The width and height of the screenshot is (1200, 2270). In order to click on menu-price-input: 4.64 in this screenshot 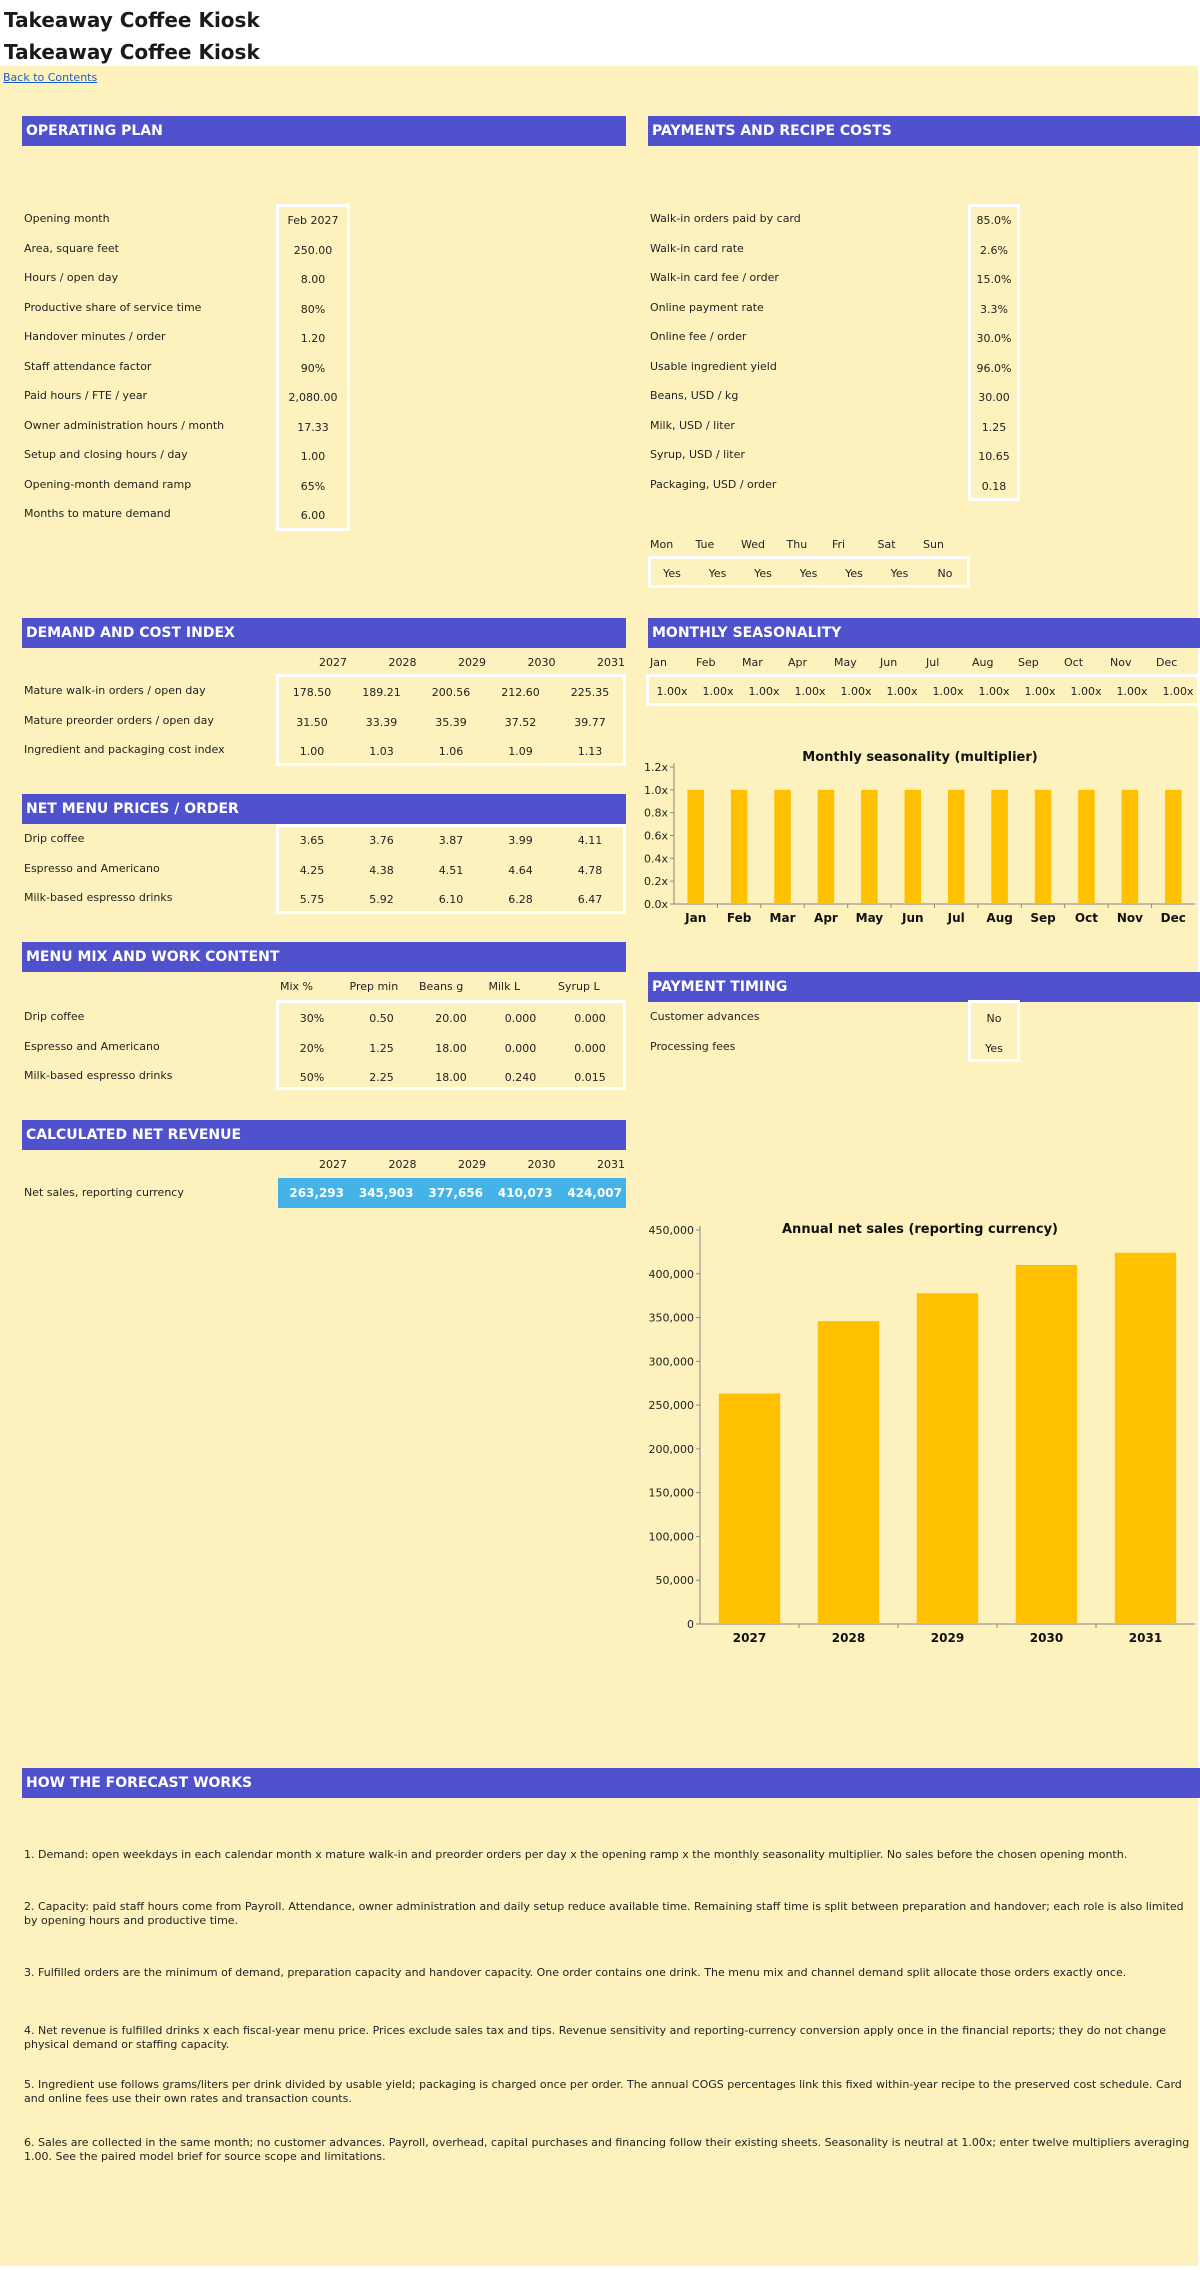, I will do `click(520, 870)`.